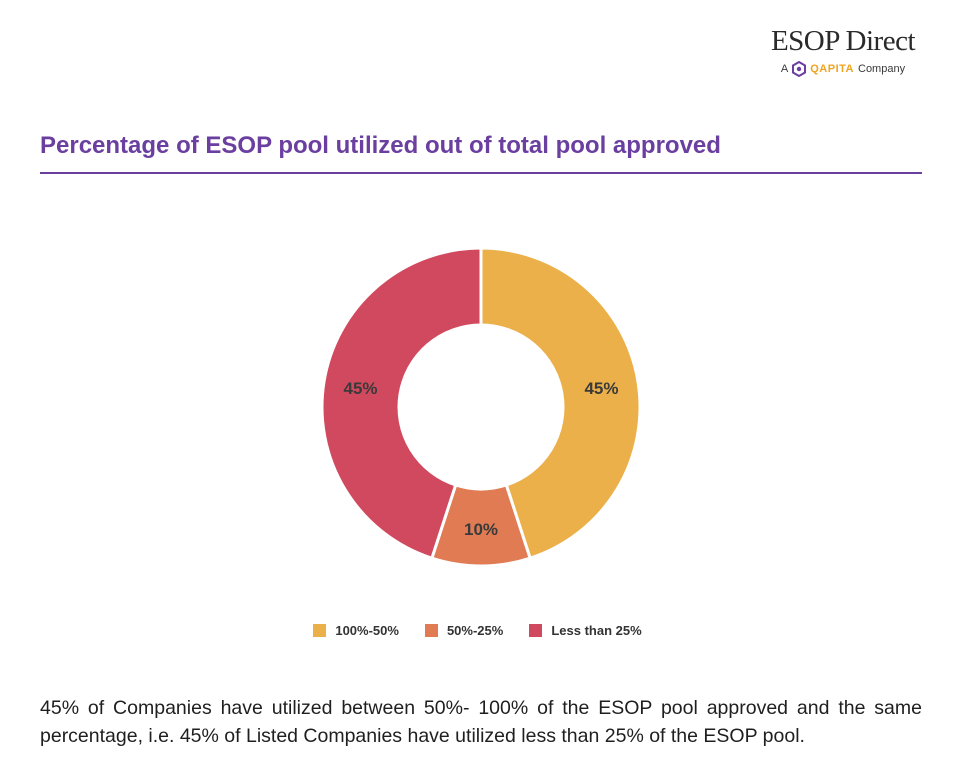 Image resolution: width=955 pixels, height=766 pixels. Describe the element at coordinates (481, 529) in the screenshot. I see `slice-label-1: 10%` at that location.